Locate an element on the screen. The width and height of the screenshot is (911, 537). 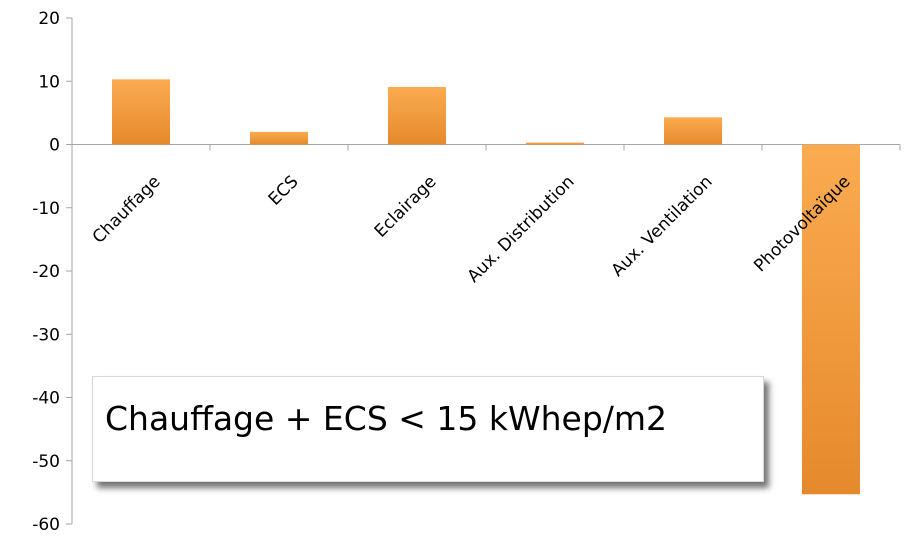
category-label: ECS is located at coordinates (284, 191).